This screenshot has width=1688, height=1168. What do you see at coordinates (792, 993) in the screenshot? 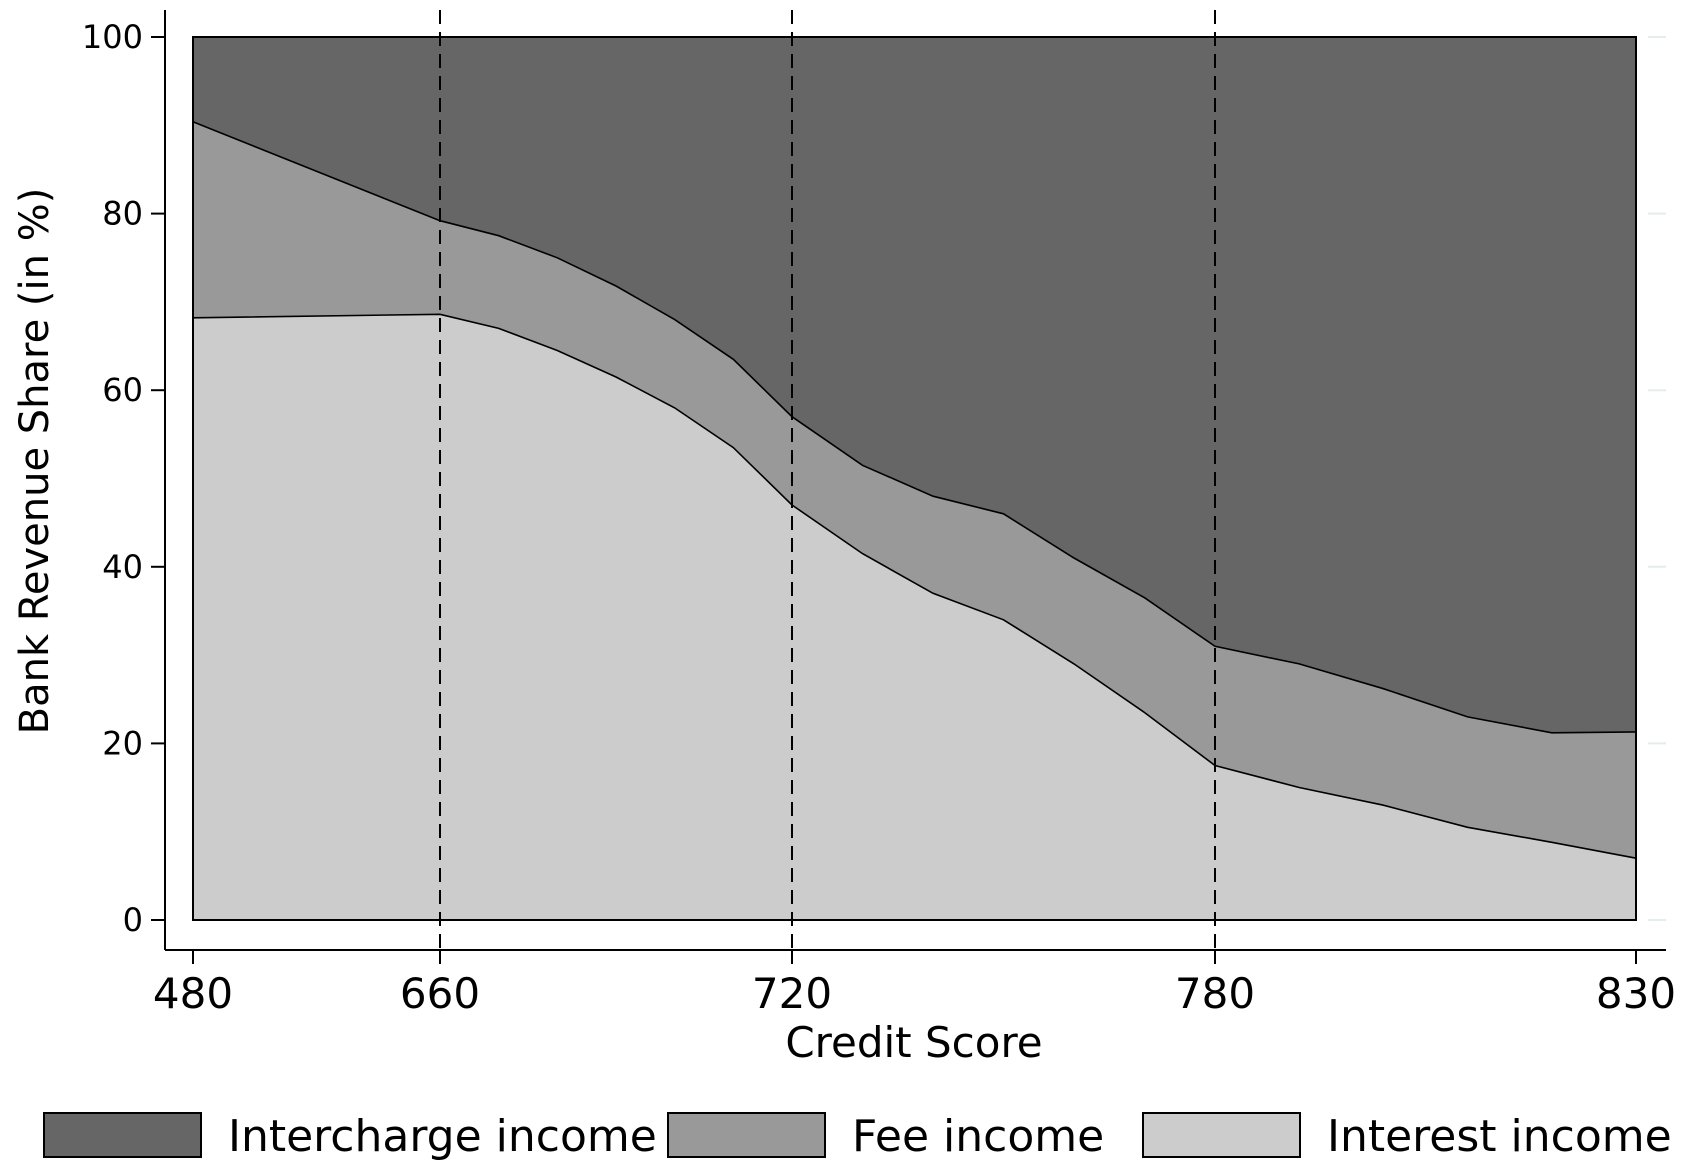
I see `x-tick-label: 720` at bounding box center [792, 993].